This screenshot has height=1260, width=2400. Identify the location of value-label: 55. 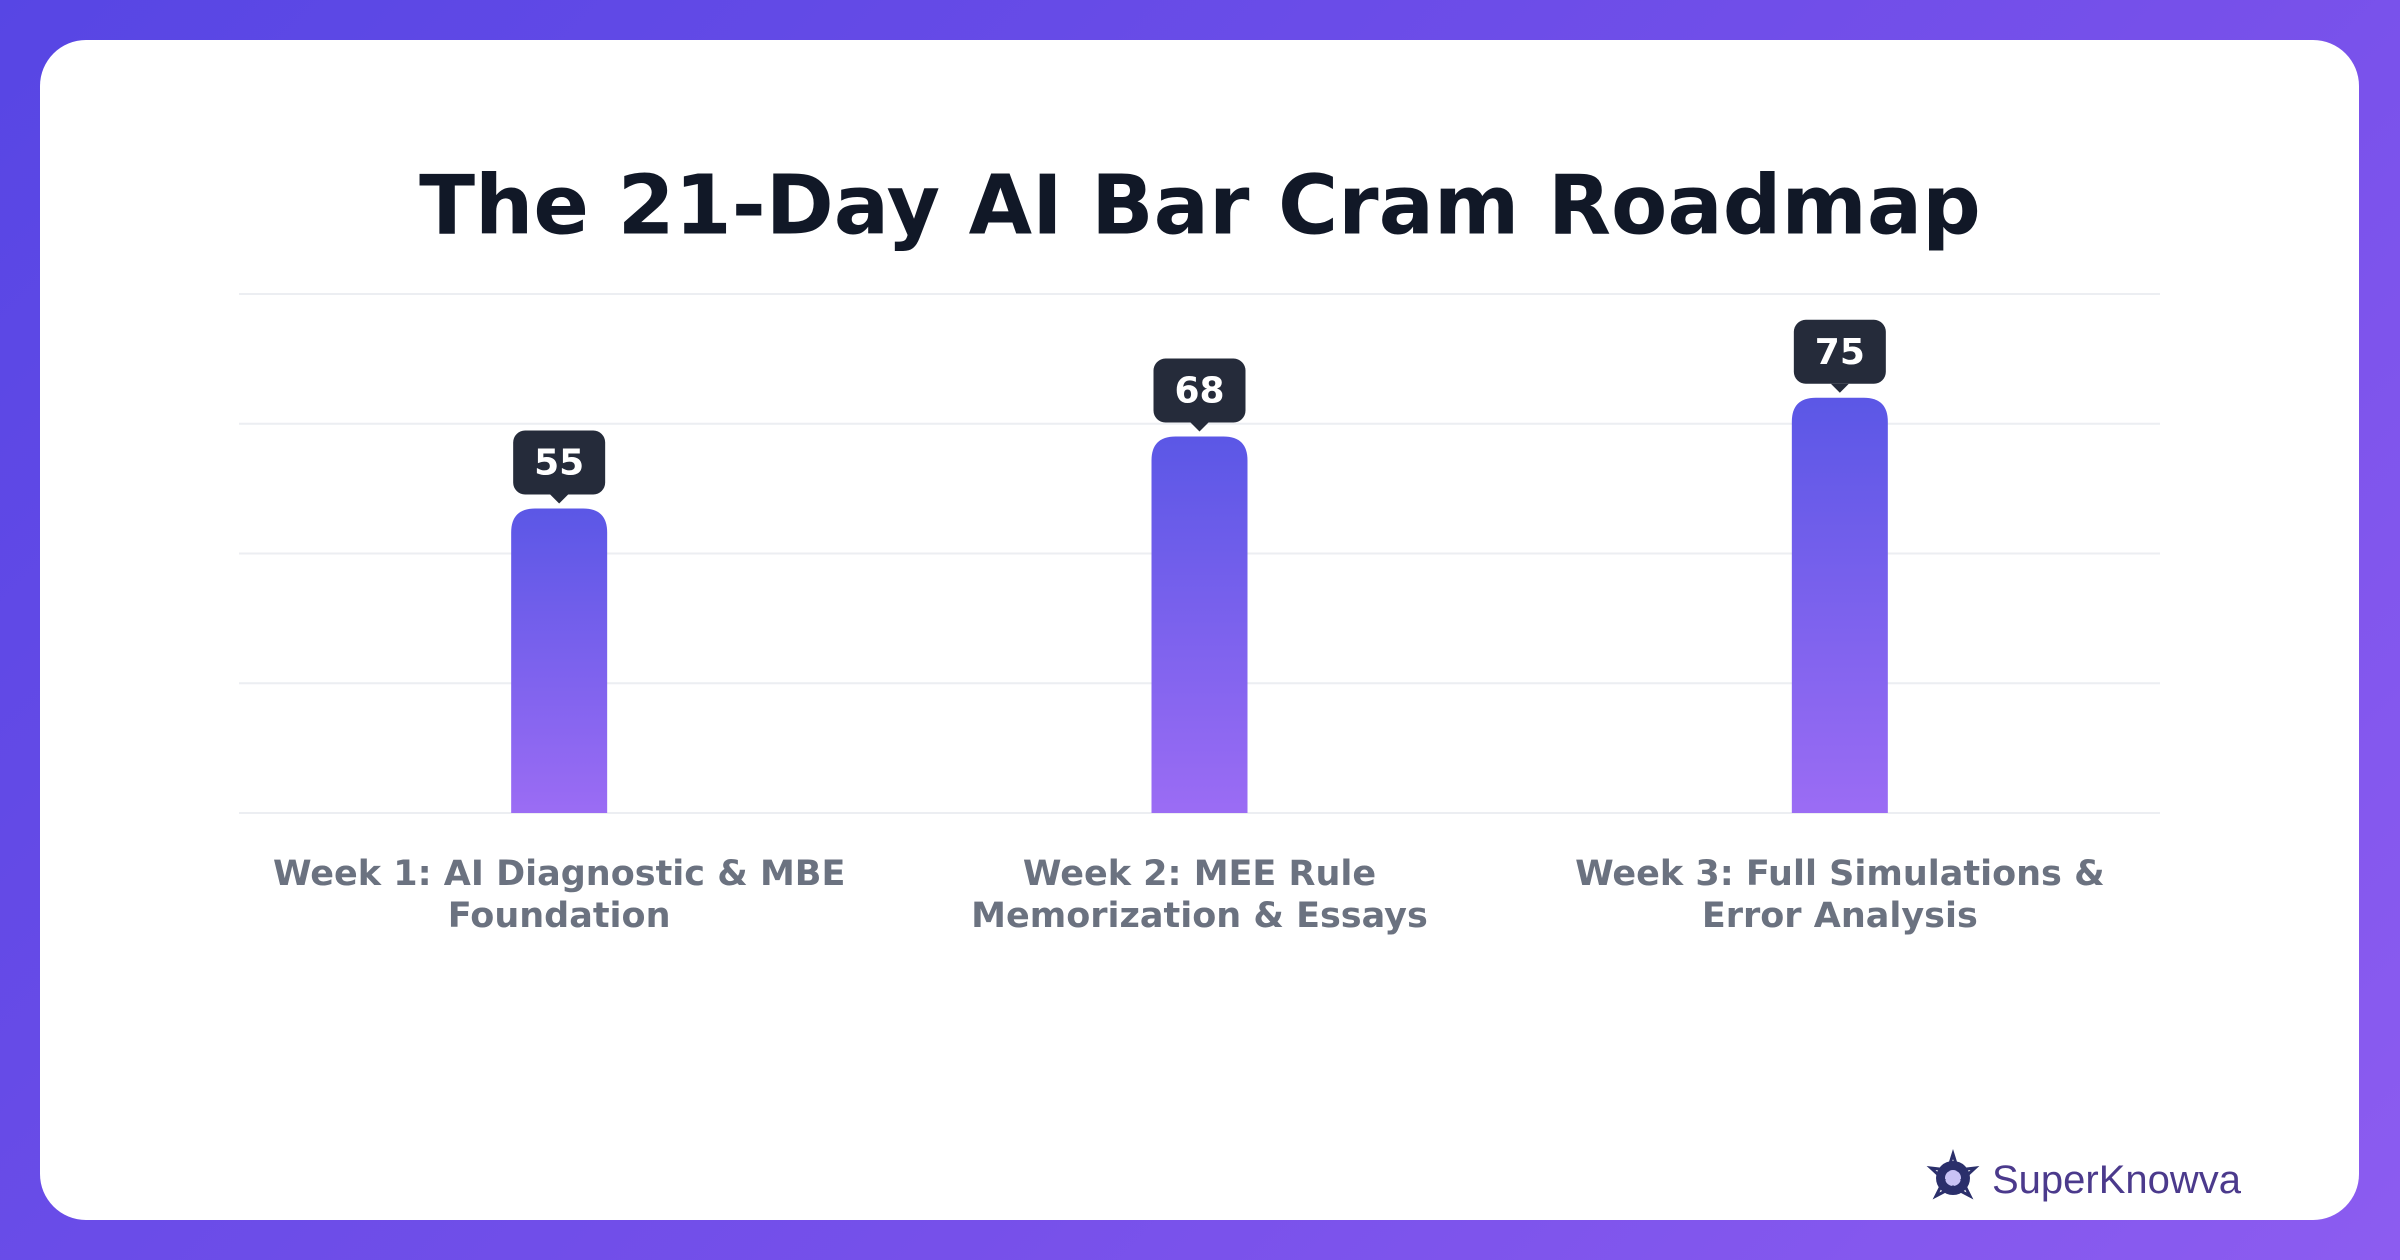
(559, 463).